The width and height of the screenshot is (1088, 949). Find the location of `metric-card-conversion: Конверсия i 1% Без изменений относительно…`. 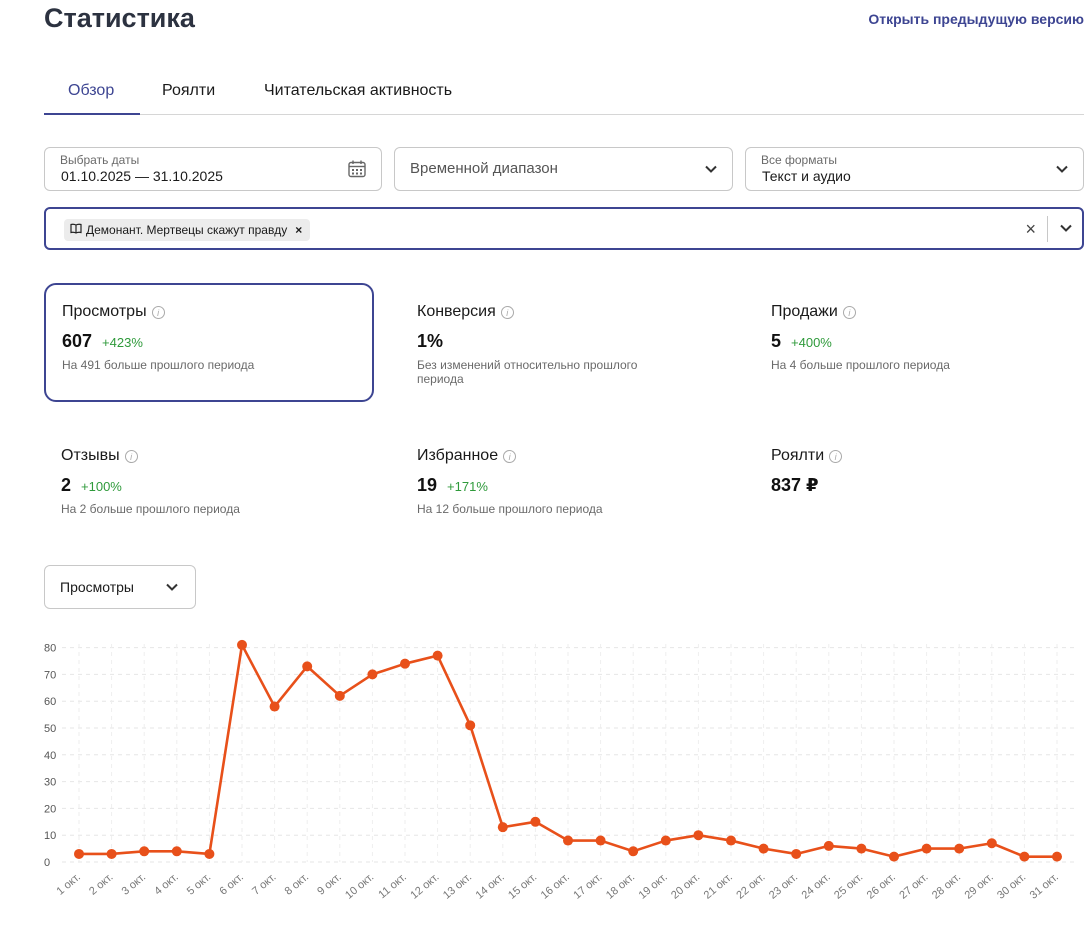

metric-card-conversion: Конверсия i 1% Без изменений относительно… is located at coordinates (565, 342).